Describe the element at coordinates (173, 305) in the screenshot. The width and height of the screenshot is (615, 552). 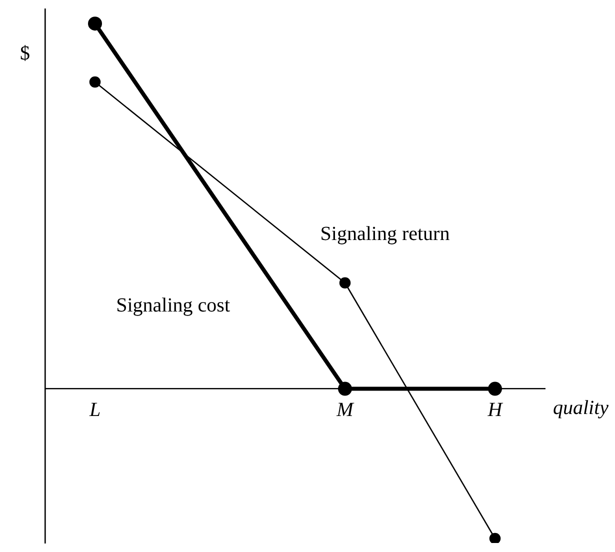
I see `text: Signaling cost` at that location.